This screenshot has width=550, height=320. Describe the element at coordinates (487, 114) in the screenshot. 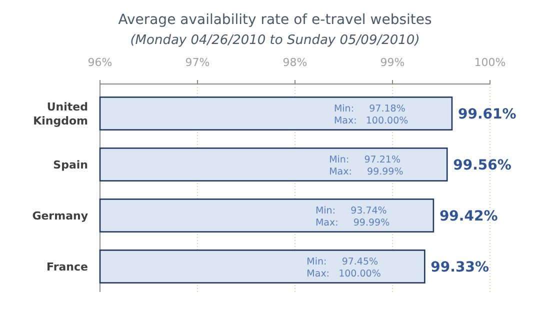

I see `data-label: 99.61%` at that location.